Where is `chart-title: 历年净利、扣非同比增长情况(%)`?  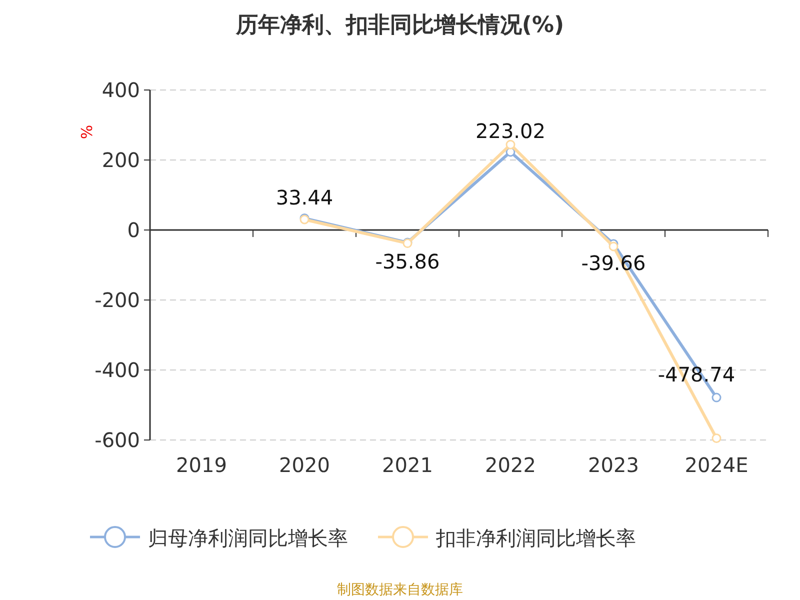 chart-title: 历年净利、扣非同比增长情况(%) is located at coordinates (399, 25).